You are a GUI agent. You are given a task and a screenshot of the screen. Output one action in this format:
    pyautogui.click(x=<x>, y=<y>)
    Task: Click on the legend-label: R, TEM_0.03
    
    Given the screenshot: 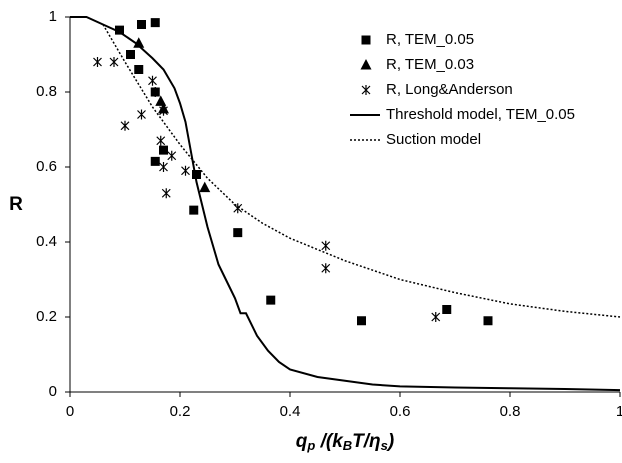 What is the action you would take?
    pyautogui.click(x=430, y=64)
    